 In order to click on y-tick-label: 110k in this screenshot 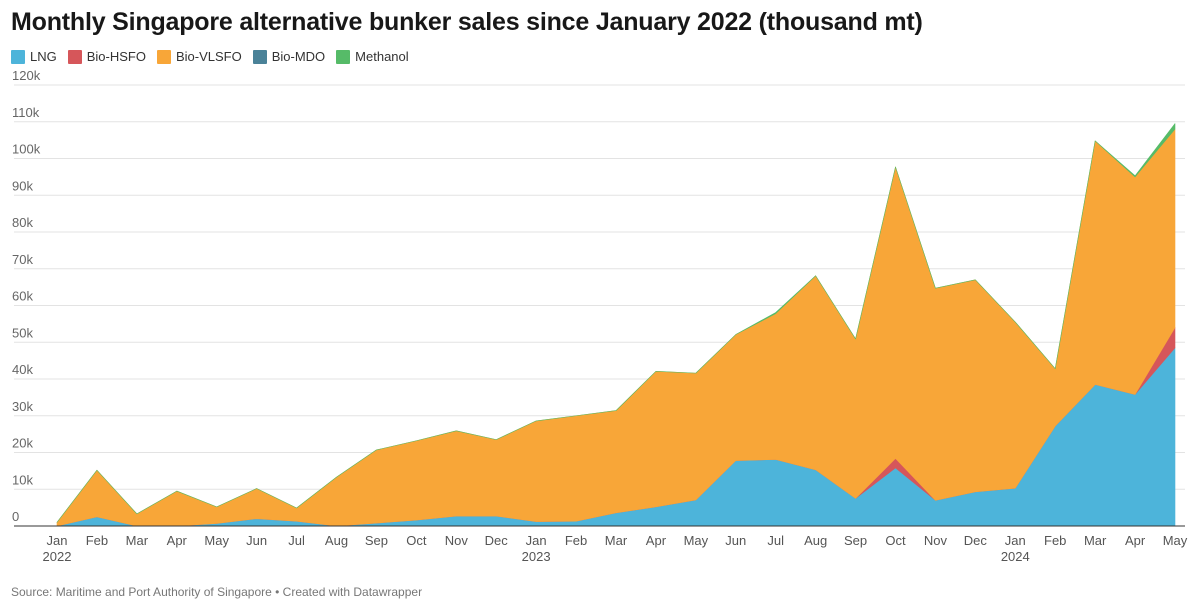, I will do `click(26, 112)`.